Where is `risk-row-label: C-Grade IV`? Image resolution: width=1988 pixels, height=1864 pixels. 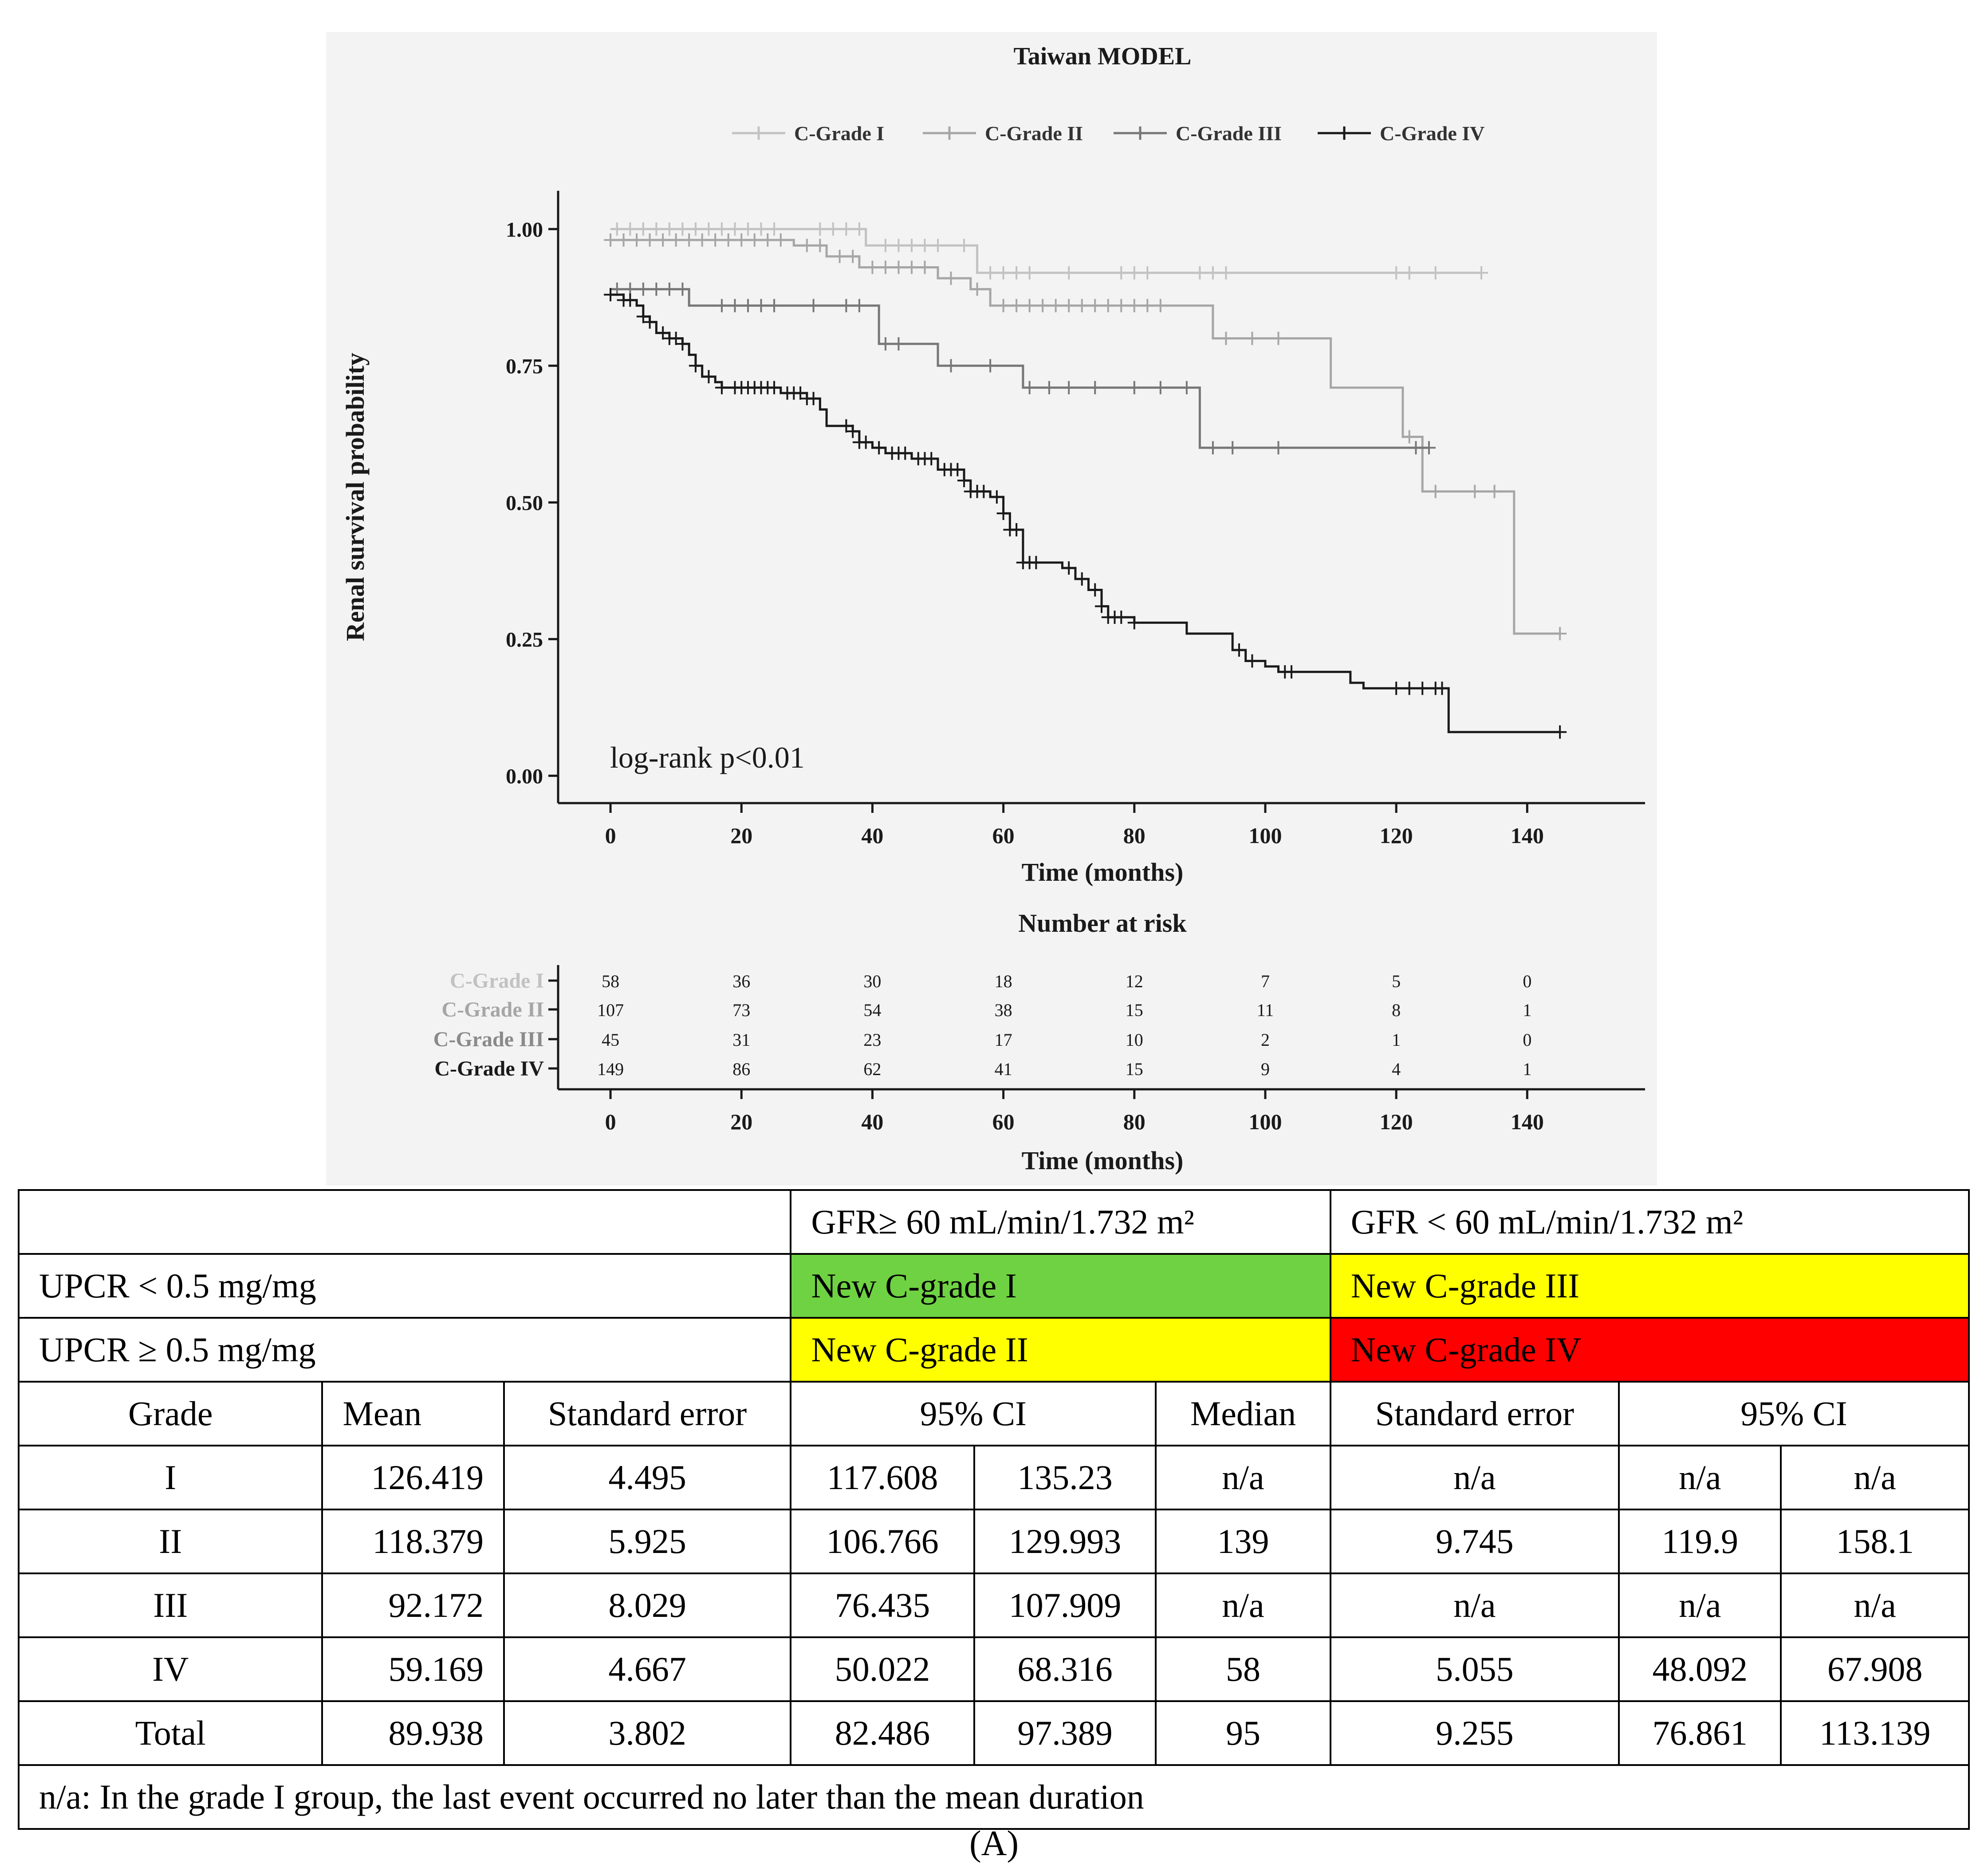
risk-row-label: C-Grade IV is located at coordinates (489, 1068).